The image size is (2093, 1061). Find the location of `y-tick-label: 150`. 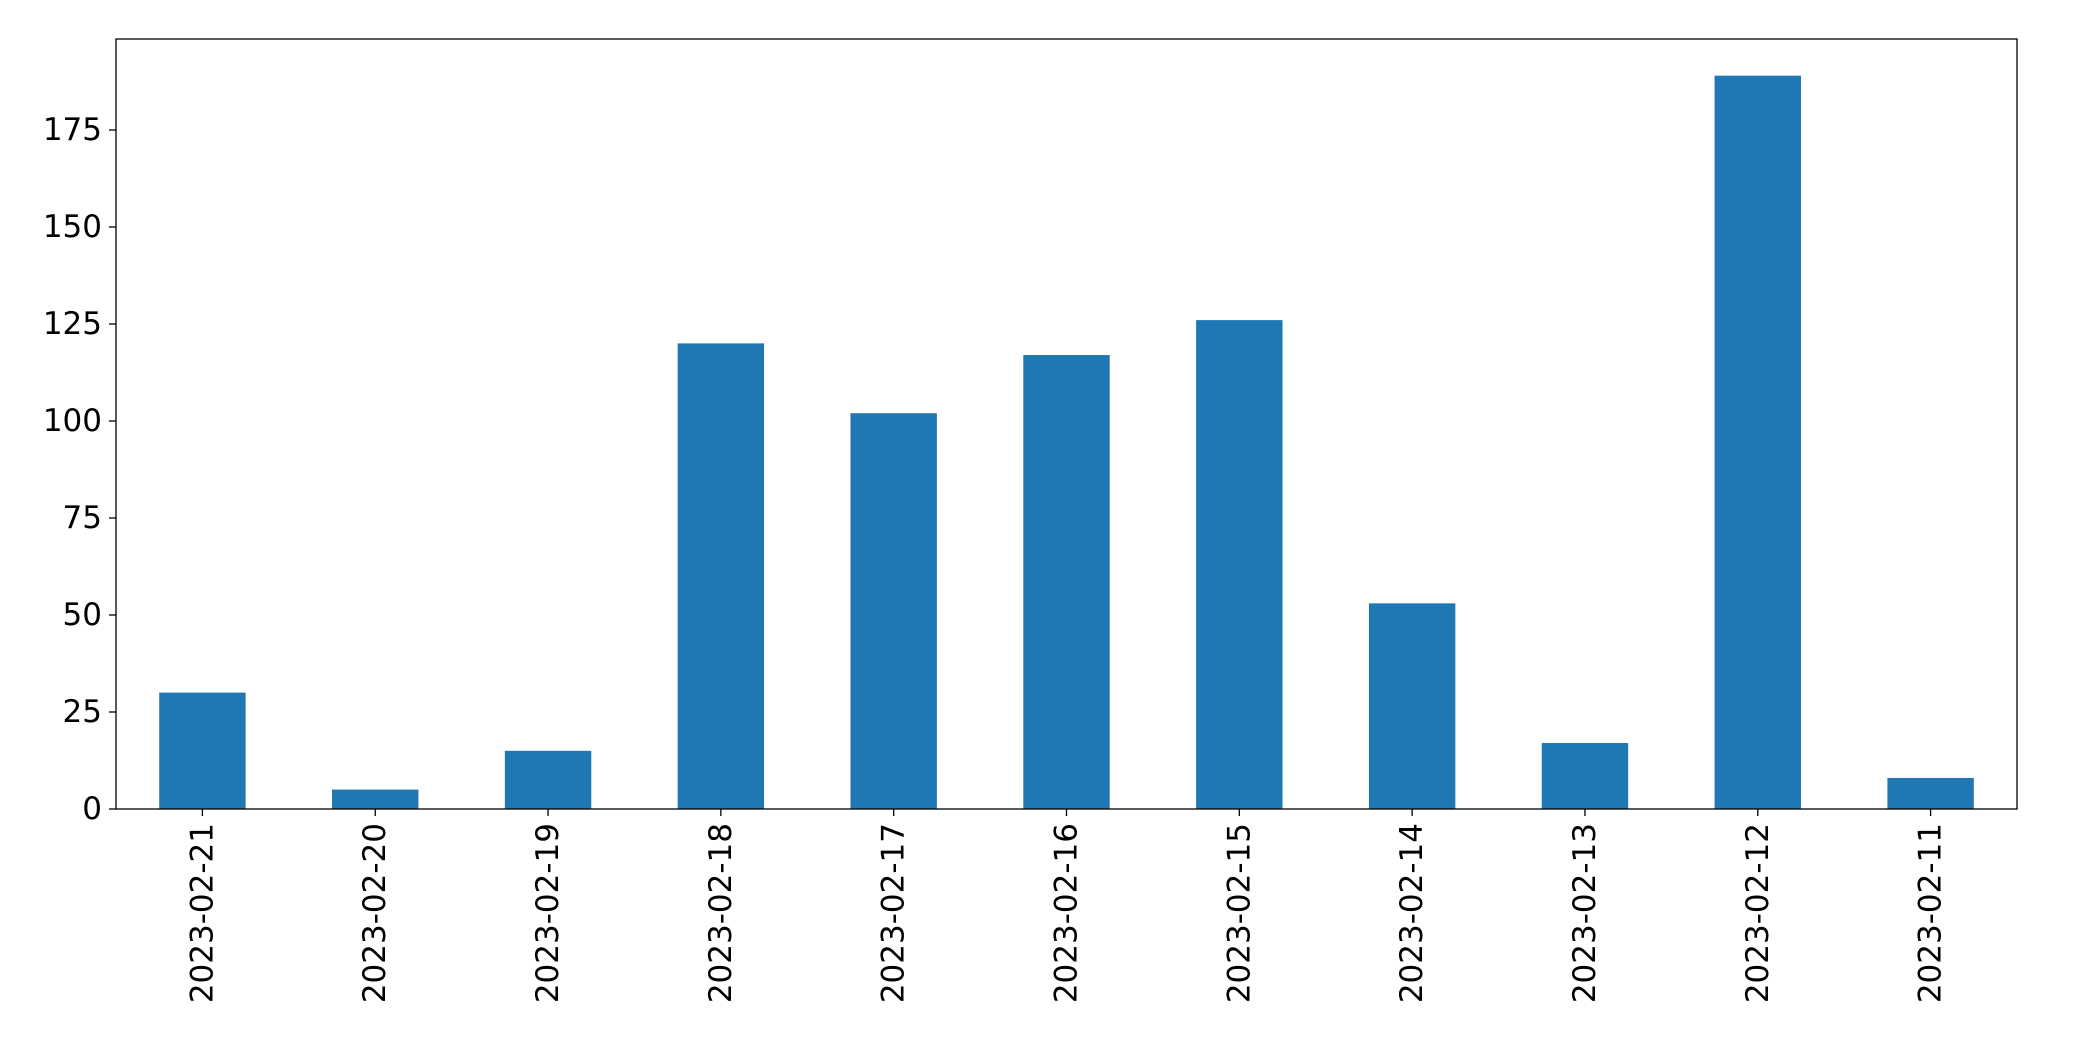

y-tick-label: 150 is located at coordinates (72, 227).